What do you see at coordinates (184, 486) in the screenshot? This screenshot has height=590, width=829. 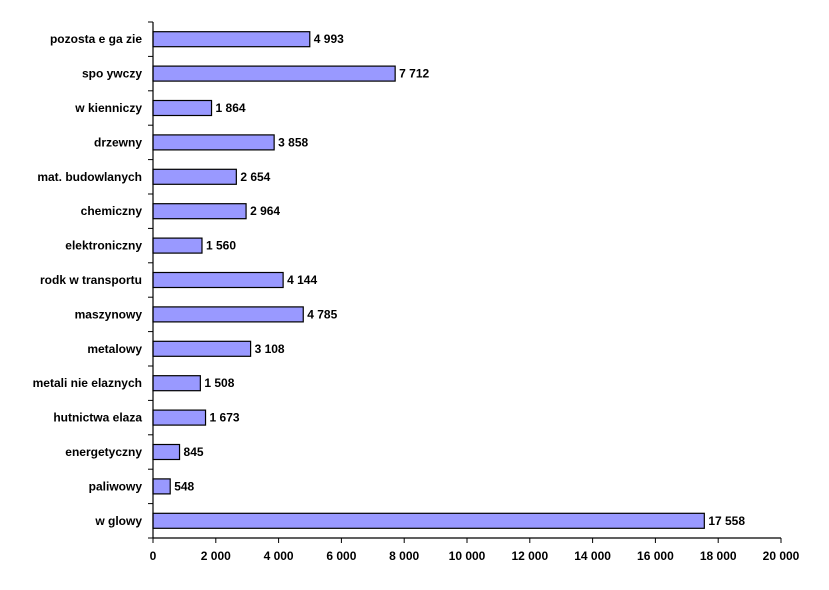 I see `value-label: 548` at bounding box center [184, 486].